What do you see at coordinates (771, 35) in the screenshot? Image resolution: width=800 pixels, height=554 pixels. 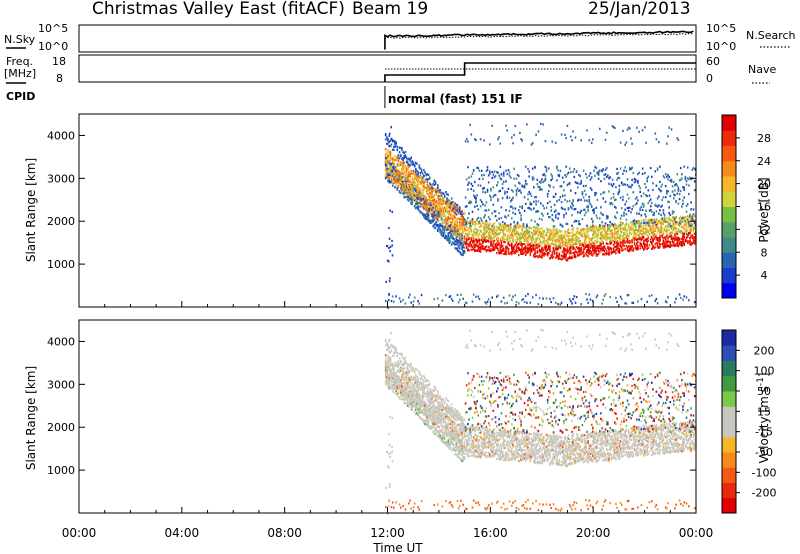 I see `noise-right-label: N.Search` at bounding box center [771, 35].